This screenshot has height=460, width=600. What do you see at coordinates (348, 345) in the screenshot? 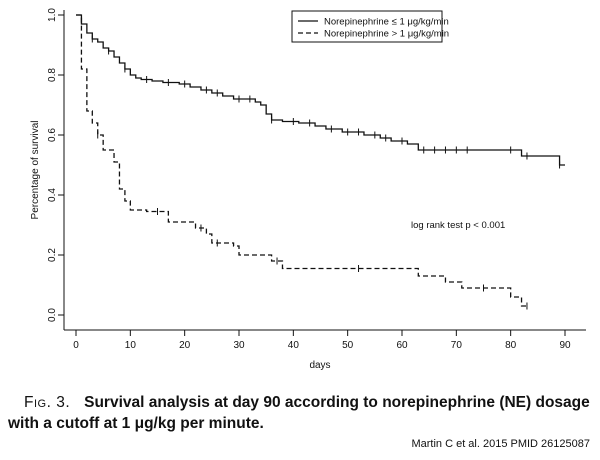
I see `x-tick-label: 50` at bounding box center [348, 345].